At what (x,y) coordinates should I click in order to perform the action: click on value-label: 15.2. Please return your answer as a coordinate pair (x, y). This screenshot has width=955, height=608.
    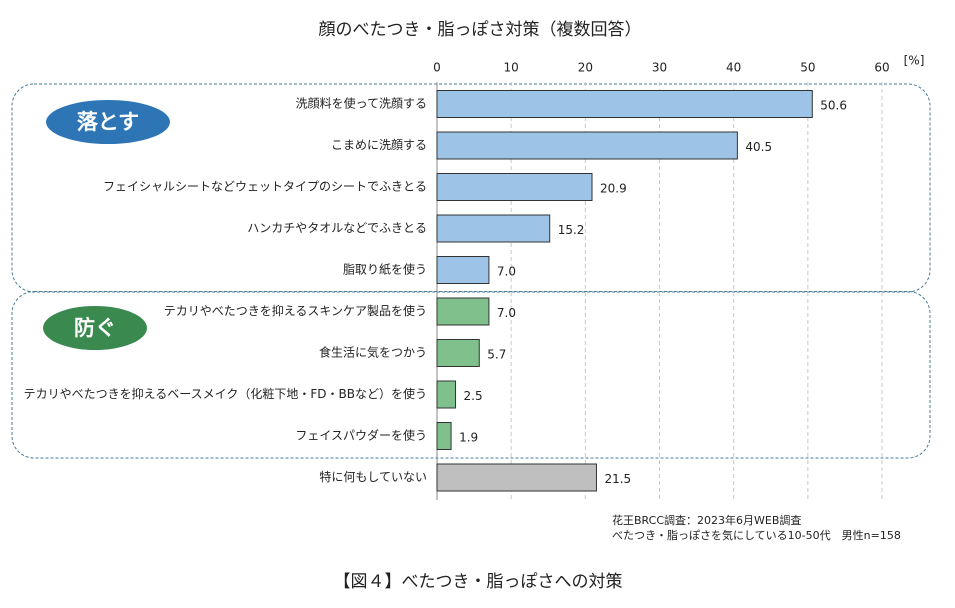
    Looking at the image, I should click on (571, 230).